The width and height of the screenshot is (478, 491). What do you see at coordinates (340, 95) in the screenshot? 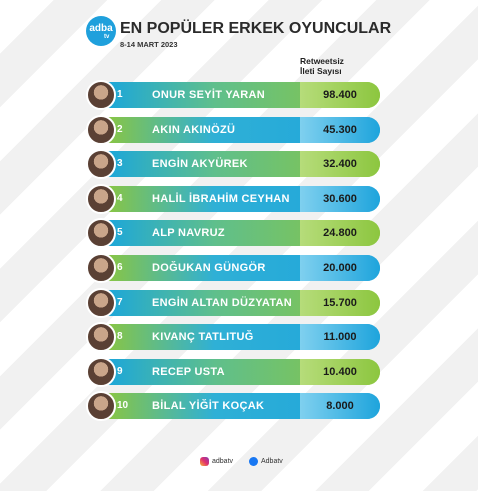
I see `row-value: 98.400` at bounding box center [340, 95].